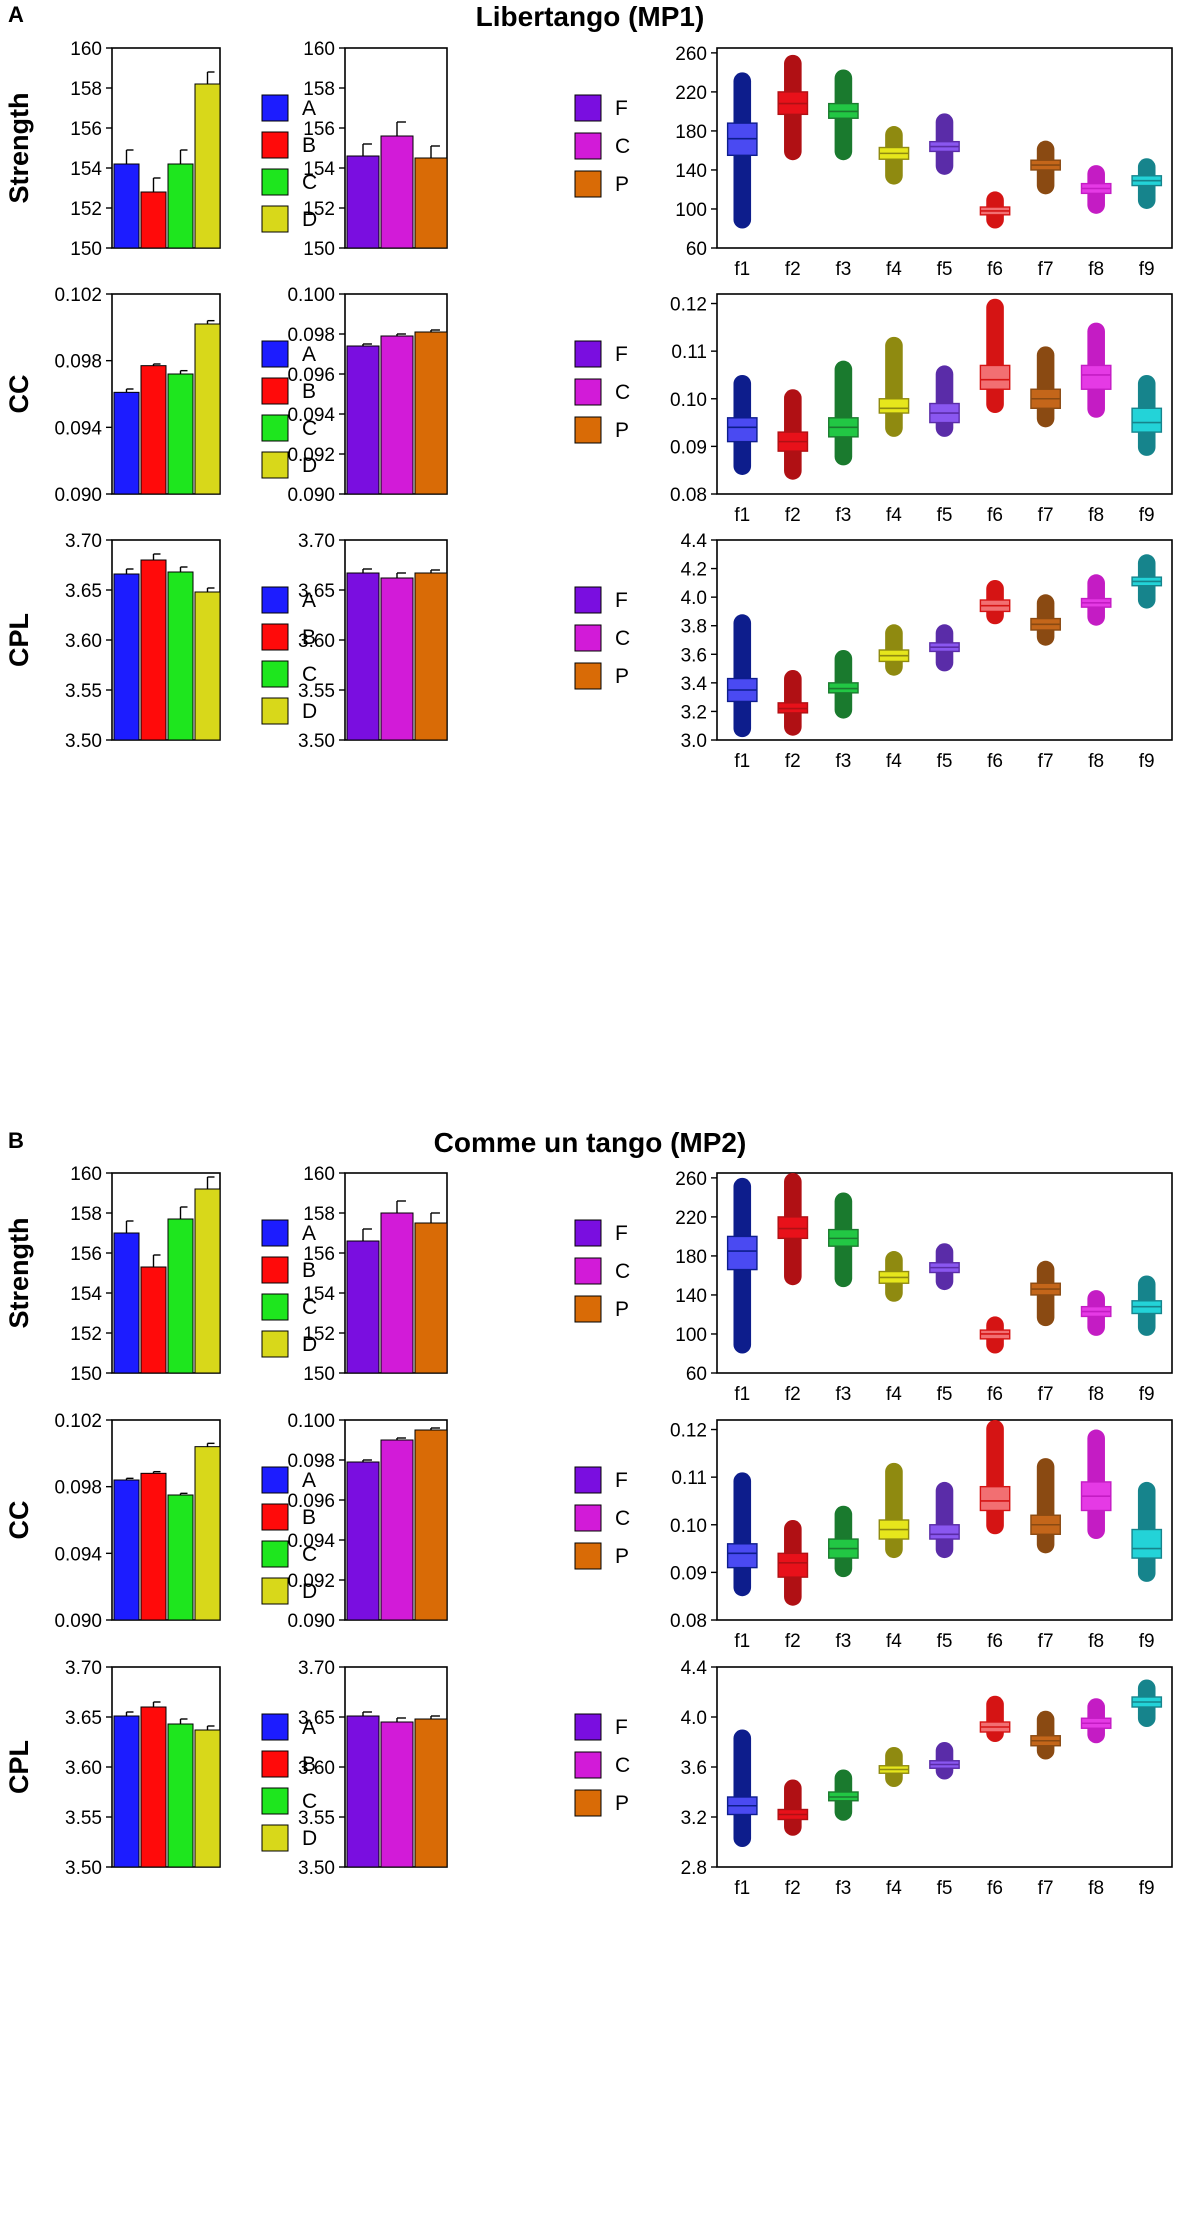 This screenshot has width=1181, height=2232. Describe the element at coordinates (275, 1554) in the screenshot. I see `panel-b-cc-group-legend-swatch-C` at that location.